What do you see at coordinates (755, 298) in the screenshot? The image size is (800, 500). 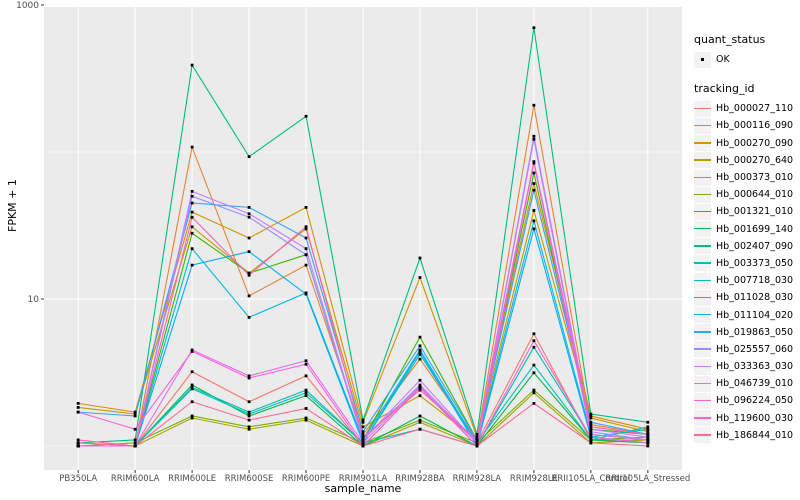 I see `legend-item-label: Hb_011028_030` at bounding box center [755, 298].